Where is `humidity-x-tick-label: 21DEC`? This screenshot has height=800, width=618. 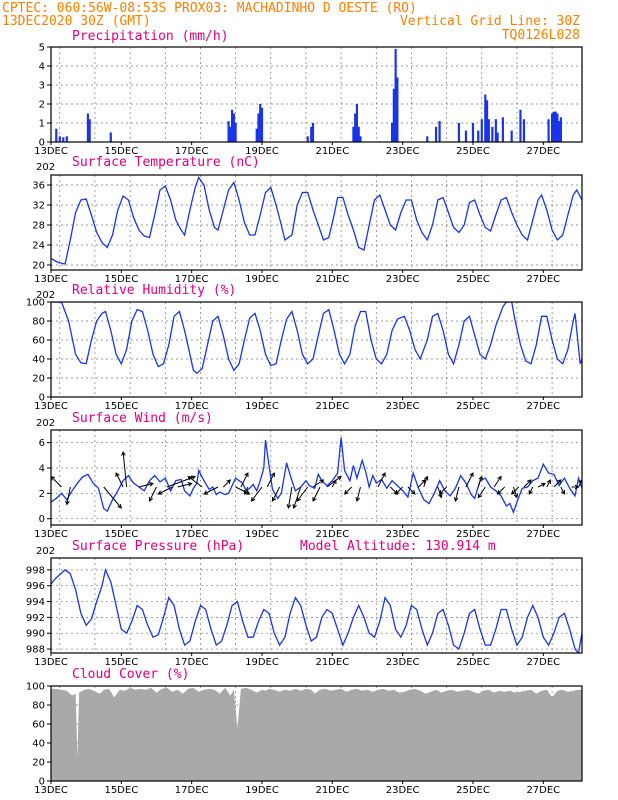
humidity-x-tick-label: 21DEC is located at coordinates (332, 406).